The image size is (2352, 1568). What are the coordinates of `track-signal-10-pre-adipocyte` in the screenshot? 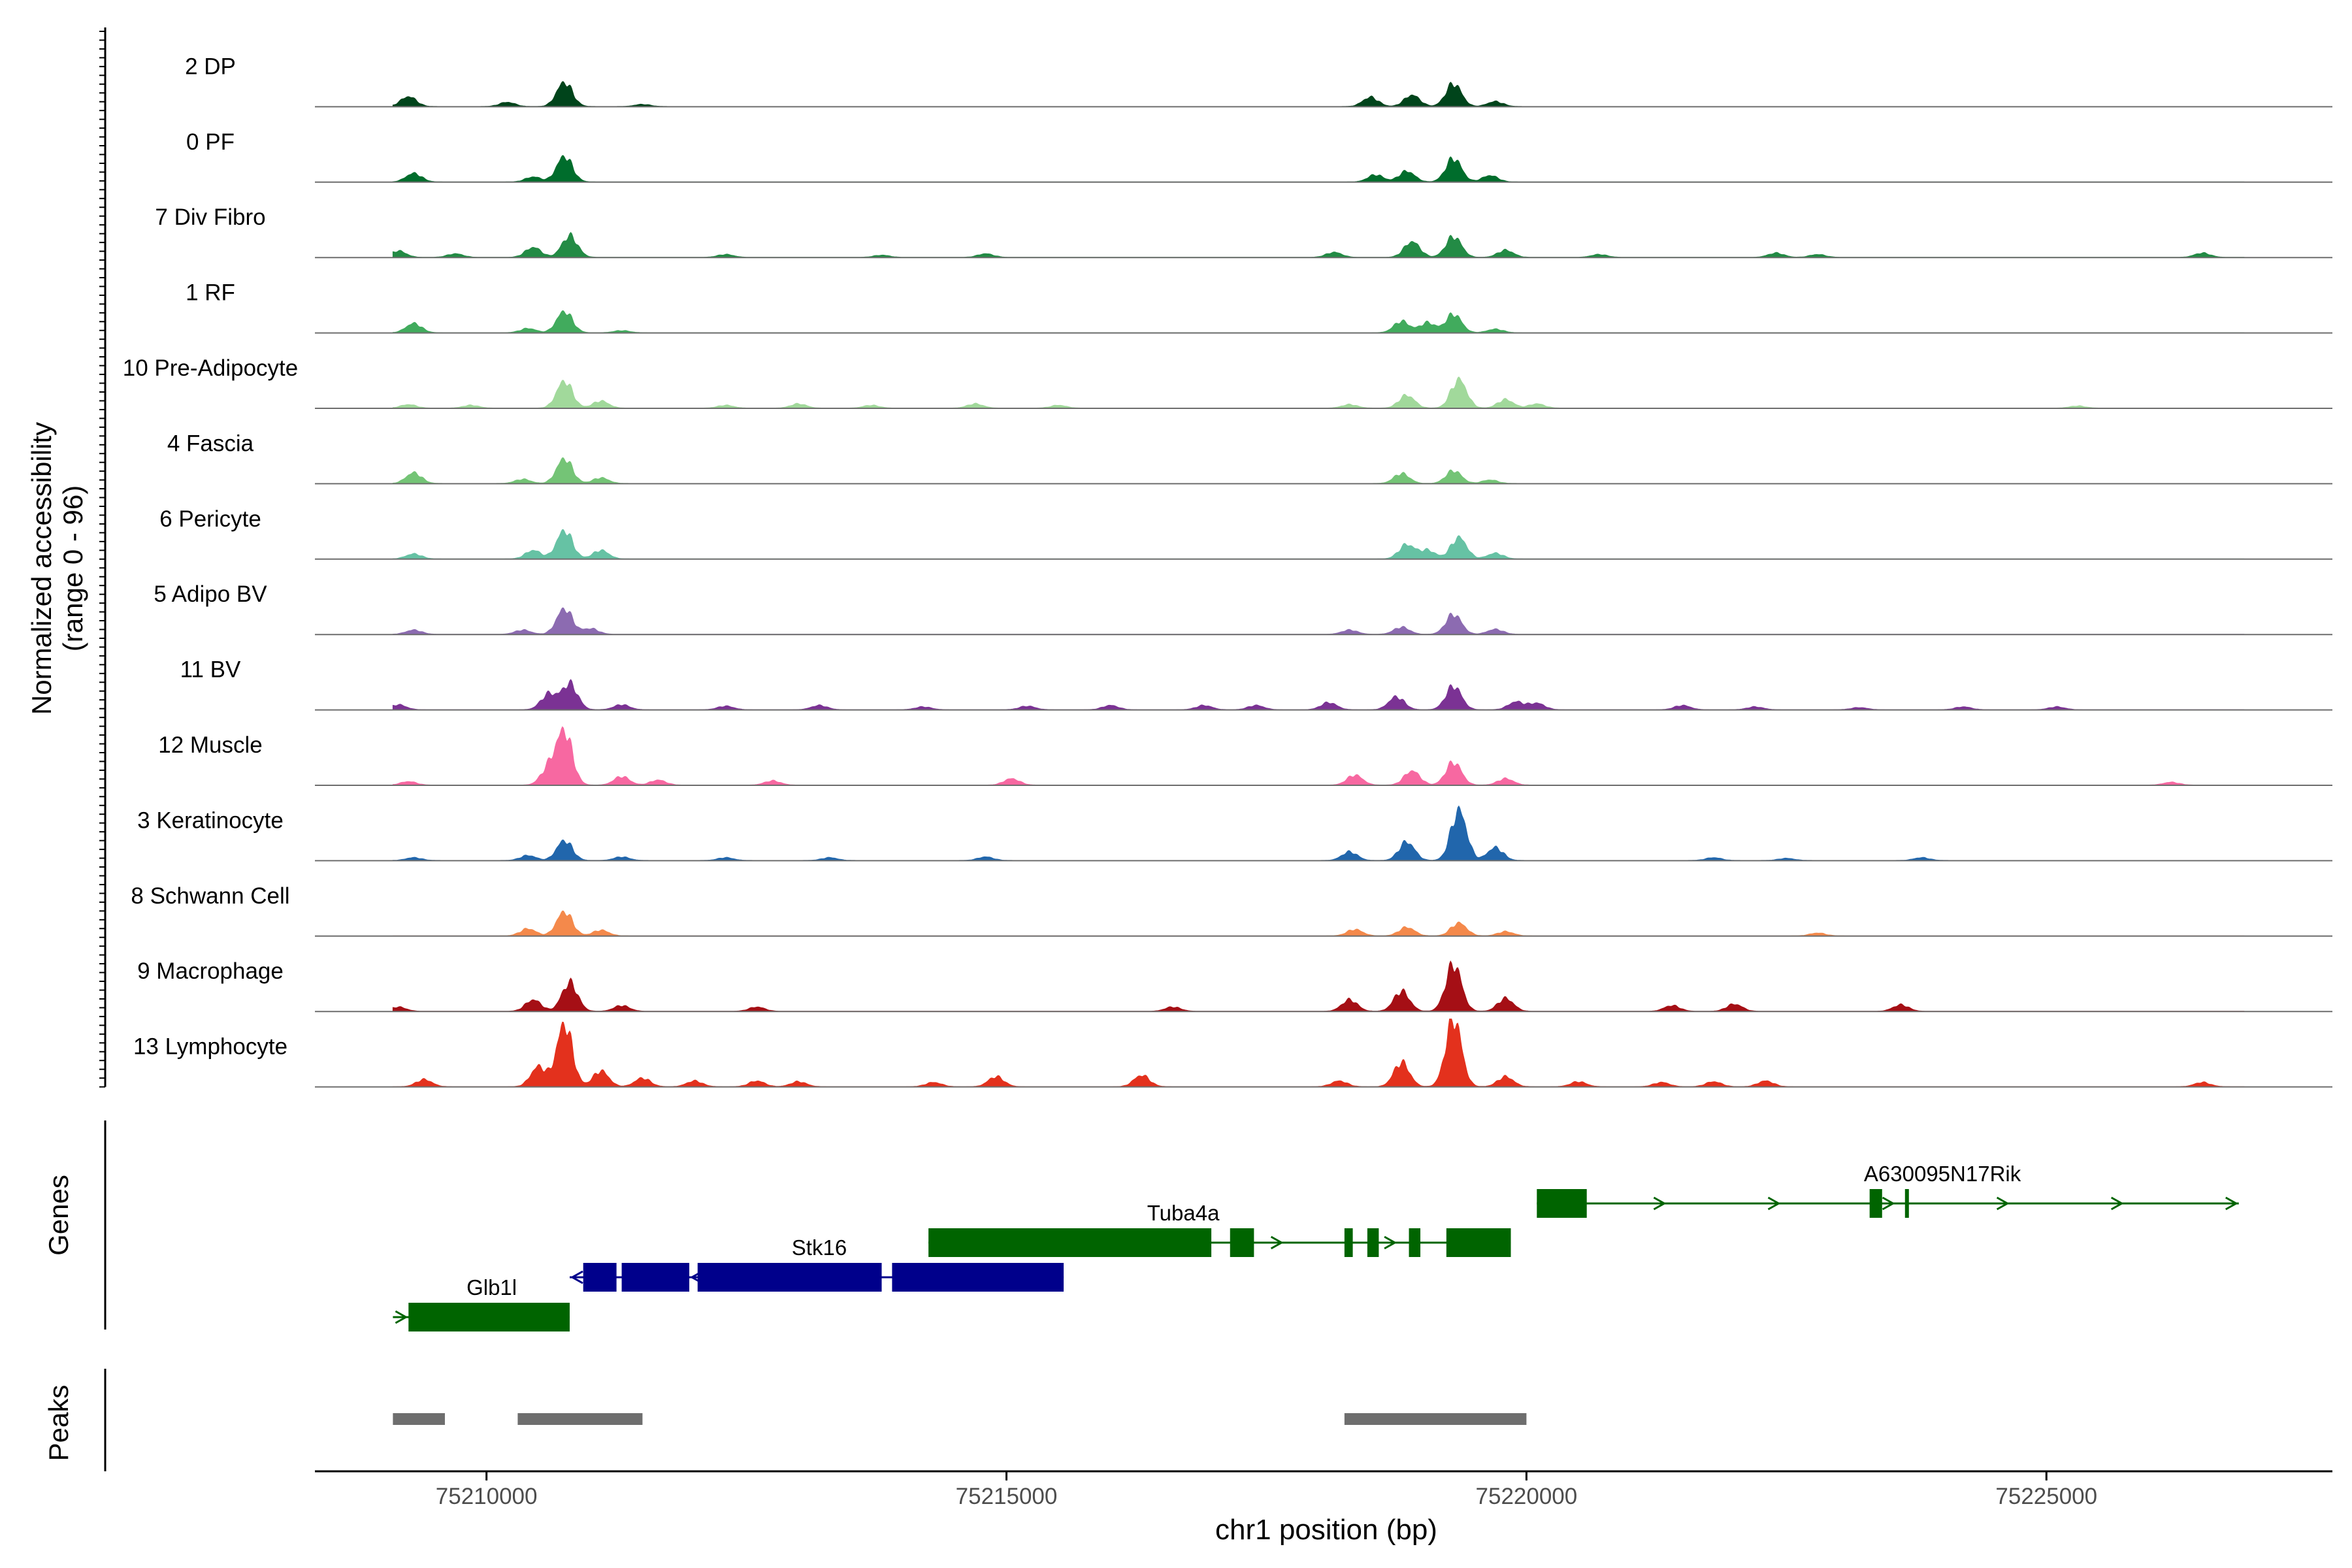 It's located at (1318, 392).